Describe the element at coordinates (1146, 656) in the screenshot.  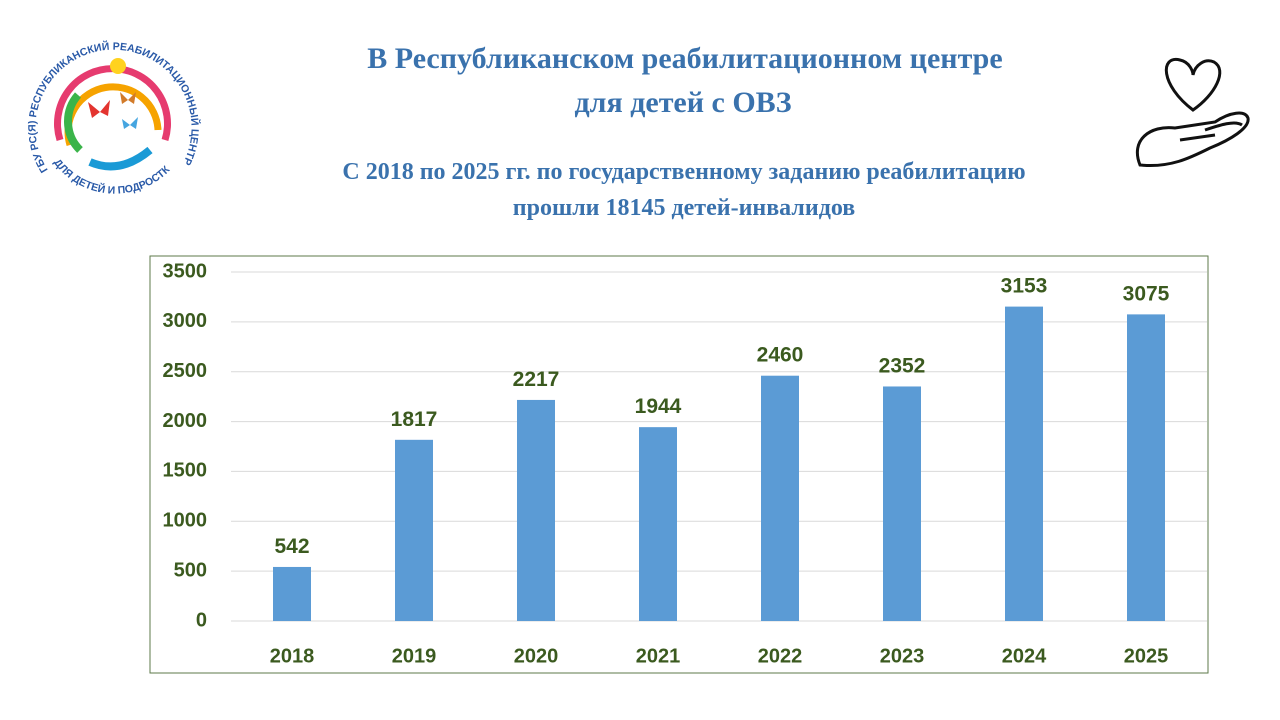
I see `x-tick-label: 2025` at that location.